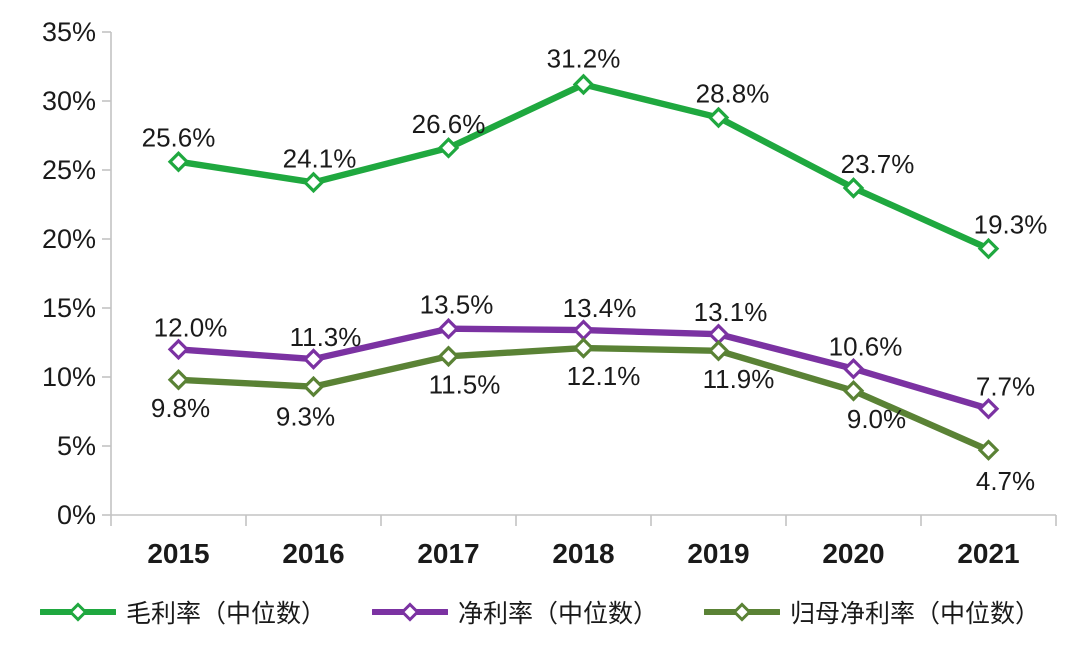 Image resolution: width=1080 pixels, height=667 pixels. Describe the element at coordinates (180, 408) in the screenshot. I see `data-point-label: 9.8%` at that location.